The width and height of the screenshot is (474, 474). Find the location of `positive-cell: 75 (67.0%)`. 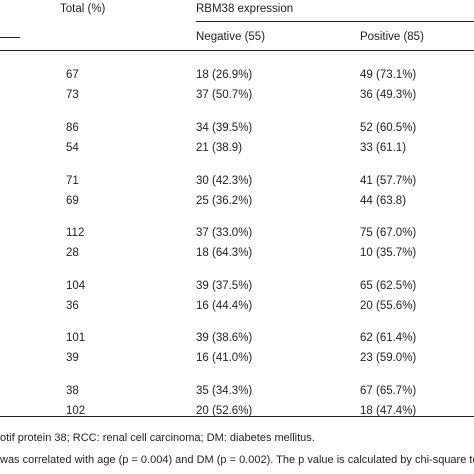

positive-cell: 75 (67.0%) is located at coordinates (388, 233).